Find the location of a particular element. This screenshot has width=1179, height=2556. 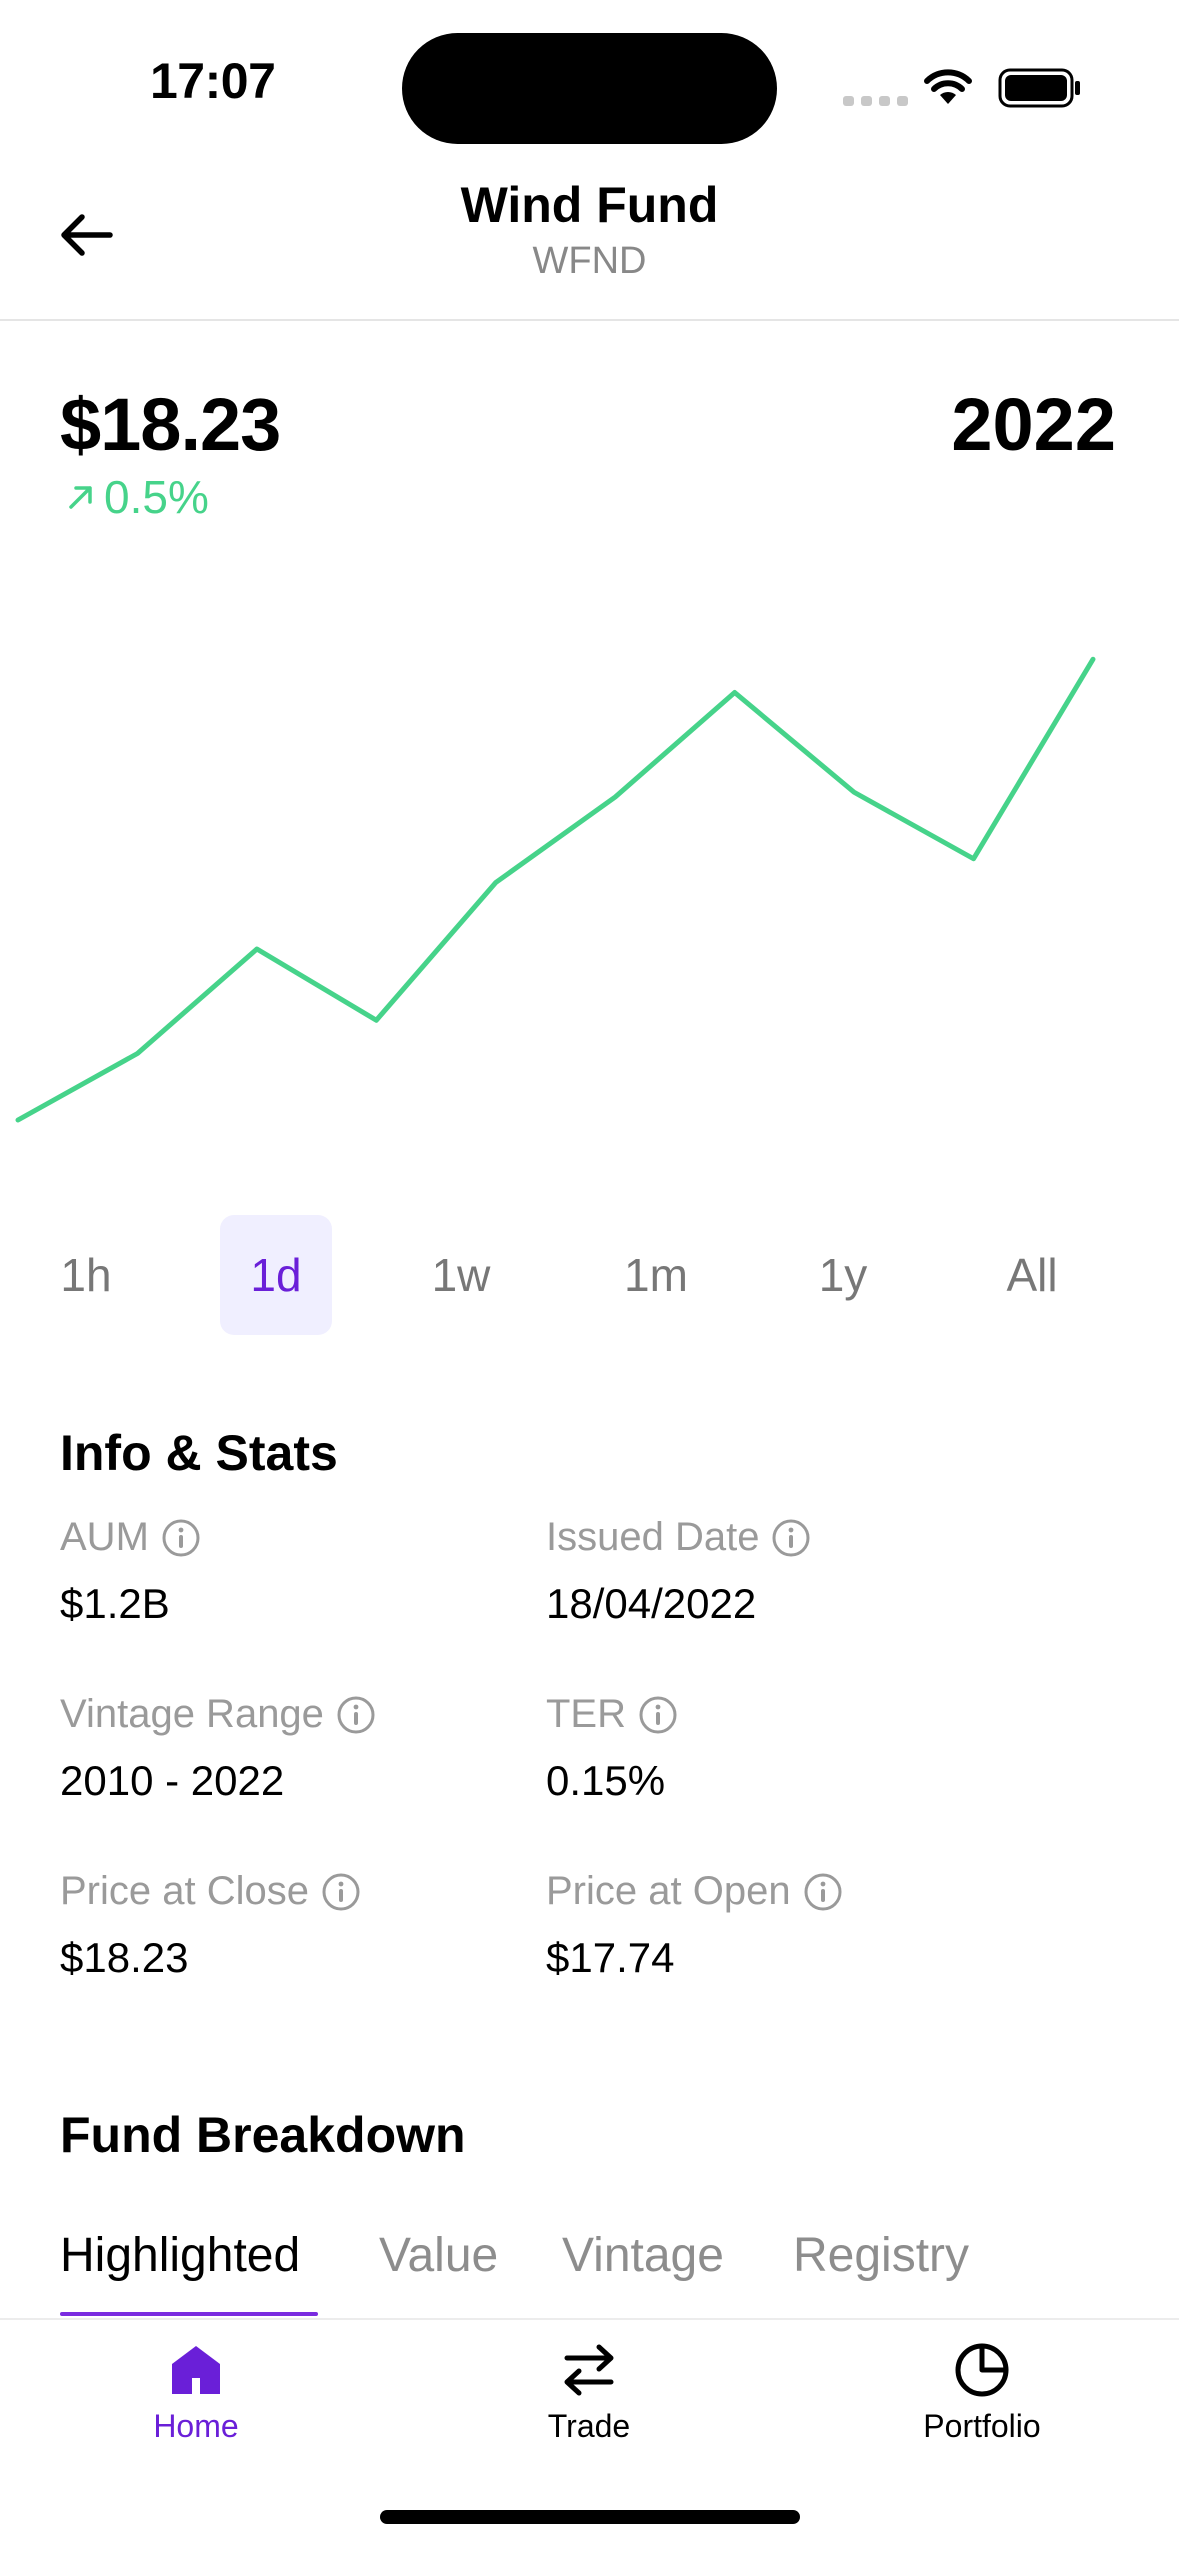

stat-value-ter: 0.15% is located at coordinates (606, 1780).